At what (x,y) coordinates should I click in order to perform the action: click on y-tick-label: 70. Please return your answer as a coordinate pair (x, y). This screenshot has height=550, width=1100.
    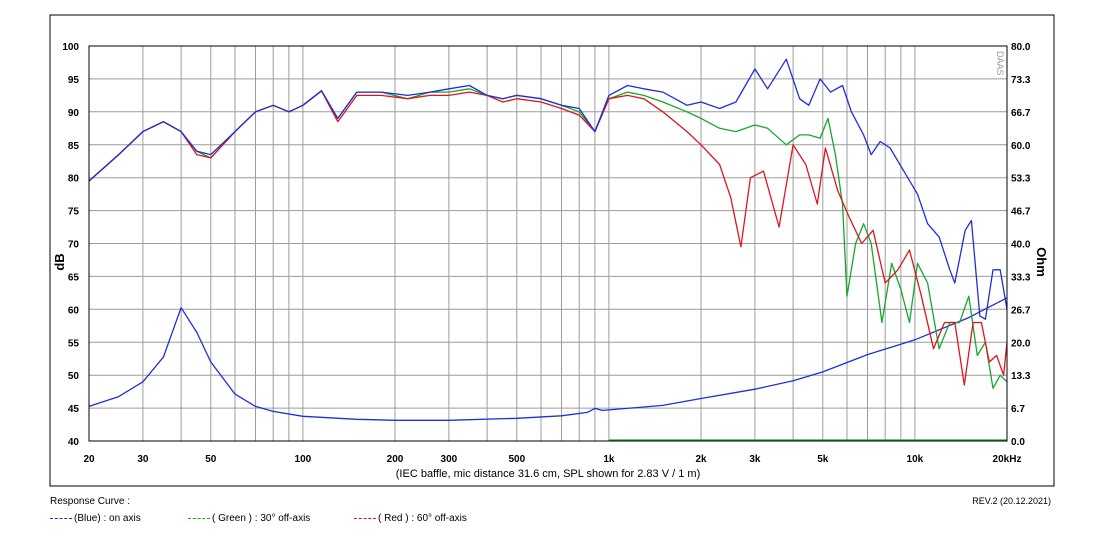
    Looking at the image, I should click on (74, 245).